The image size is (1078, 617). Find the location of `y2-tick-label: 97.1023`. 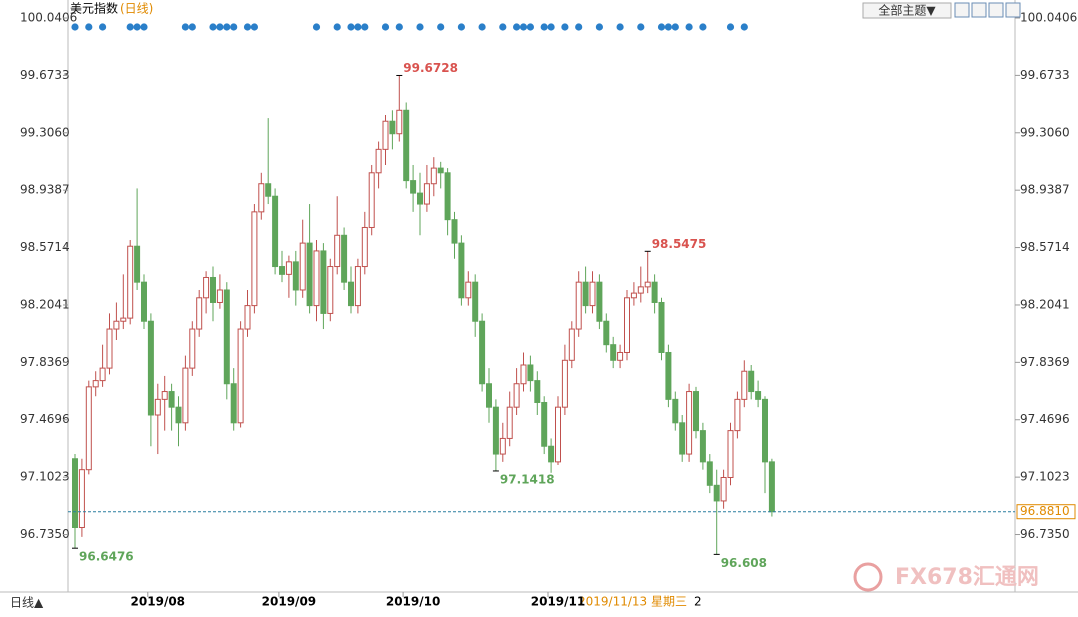

y2-tick-label: 97.1023 is located at coordinates (1045, 477).